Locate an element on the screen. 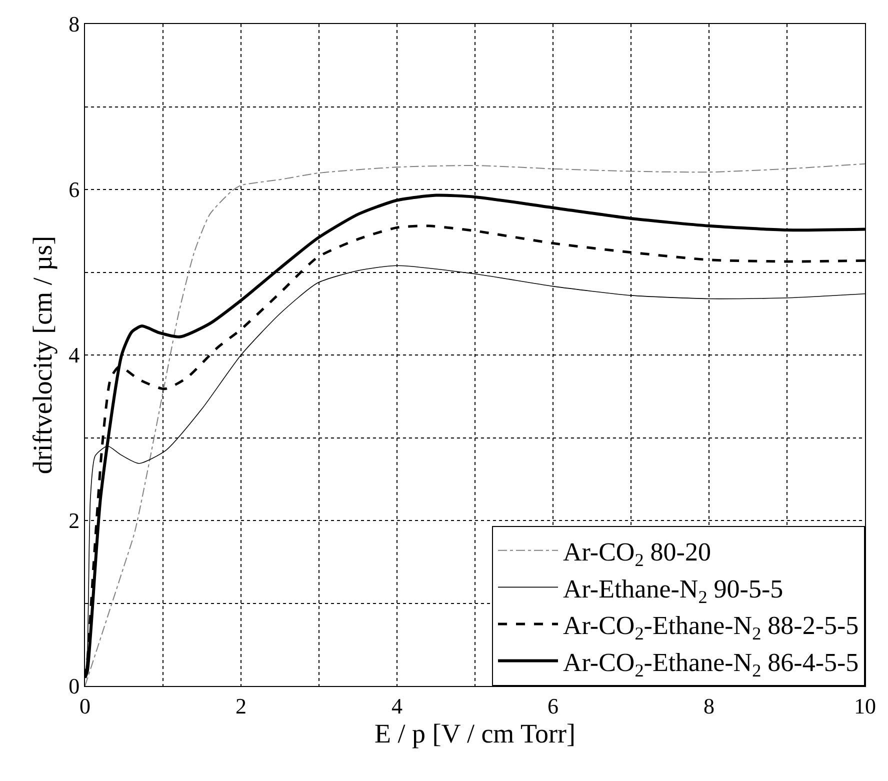 Image resolution: width=888 pixels, height=781 pixels. legend-label: Ar-Ethane-N$_{2}$ 90-5-5 is located at coordinates (673, 590).